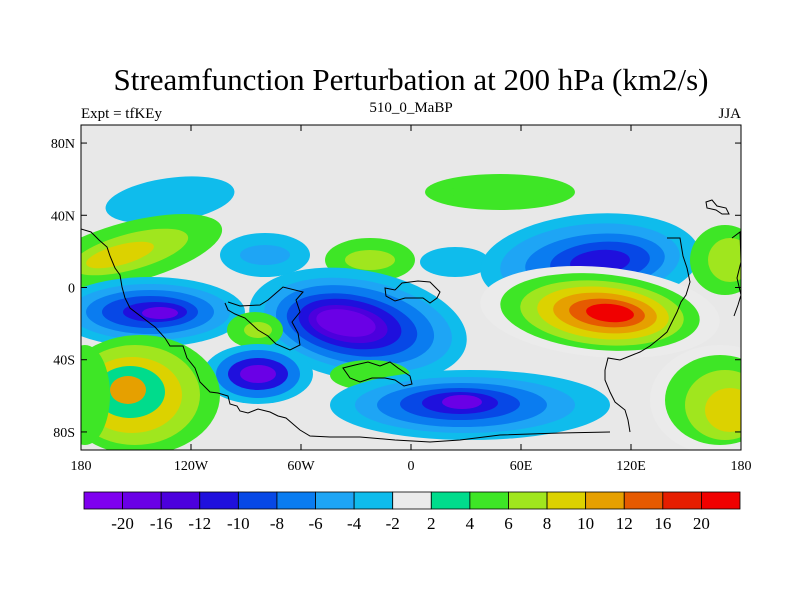 The height and width of the screenshot is (600, 800). What do you see at coordinates (701, 523) in the screenshot?
I see `colorbar-label: 20` at bounding box center [701, 523].